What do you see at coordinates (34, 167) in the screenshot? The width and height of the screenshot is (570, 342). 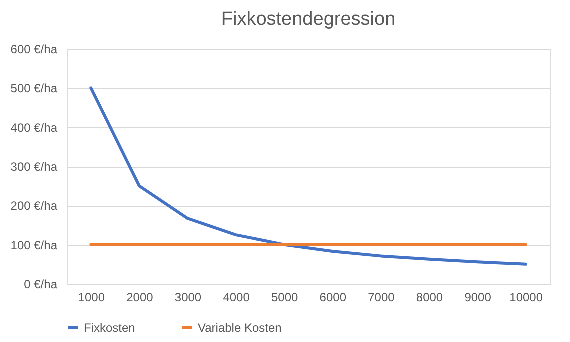 I see `y-tick-label: 300 €/ha` at bounding box center [34, 167].